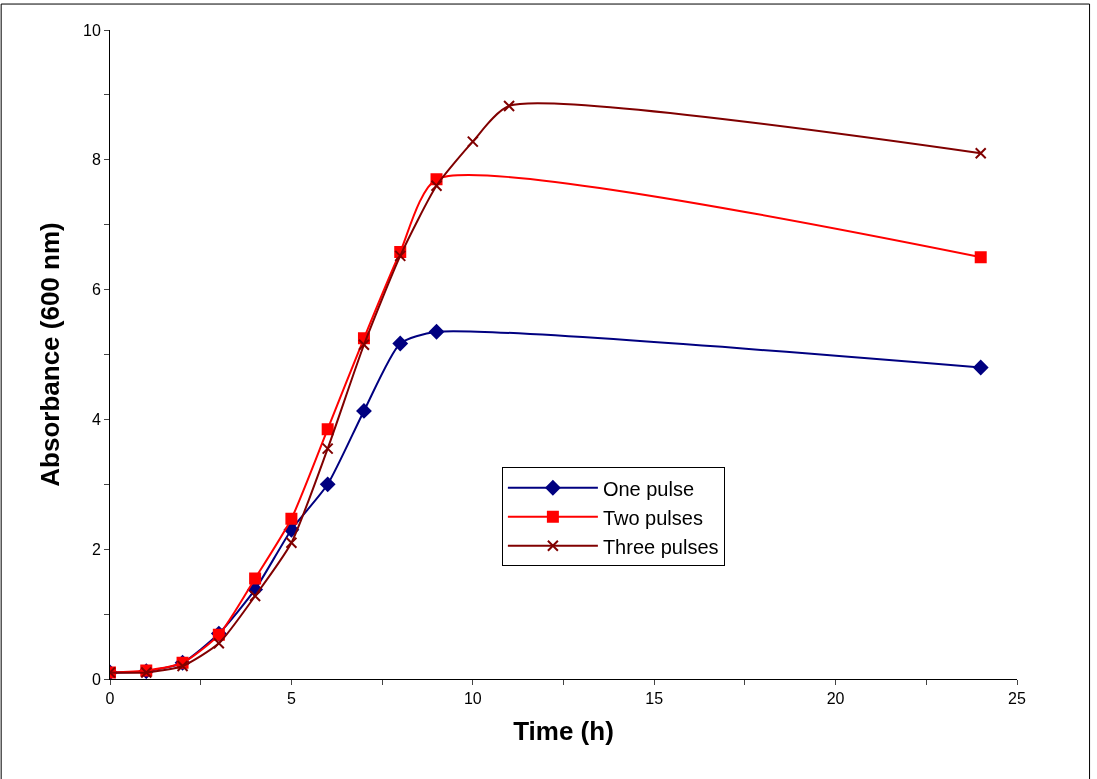  Describe the element at coordinates (660, 546) in the screenshot. I see `legend-label: Three pulses` at that location.